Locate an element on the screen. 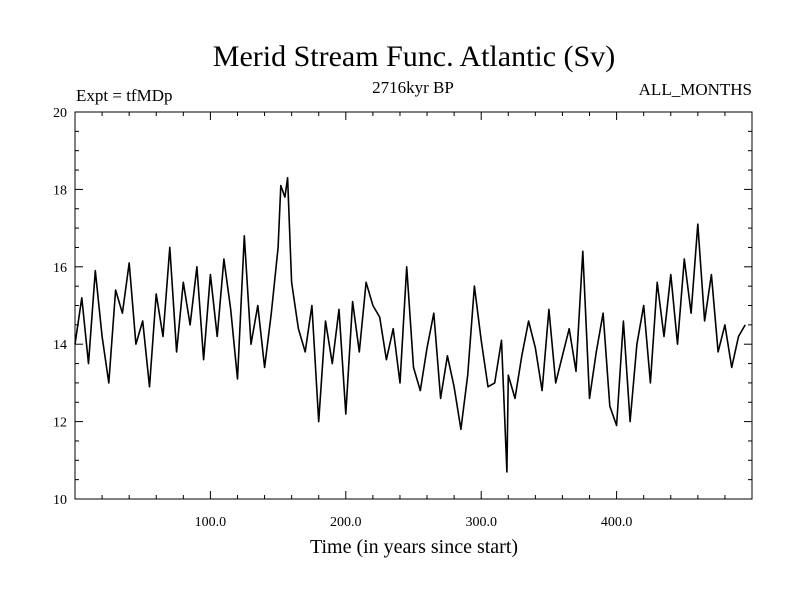 This screenshot has height=600, width=800. chart-title: Merid Stream Func. Atlantic (Sv) is located at coordinates (414, 56).